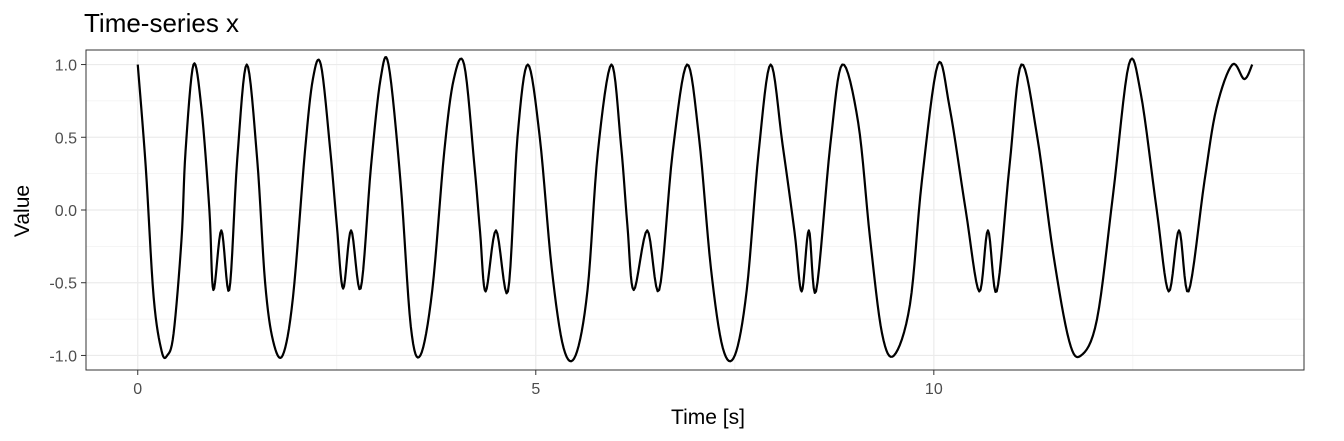  Describe the element at coordinates (66, 211) in the screenshot. I see `y-tick-label: 0.0` at that location.